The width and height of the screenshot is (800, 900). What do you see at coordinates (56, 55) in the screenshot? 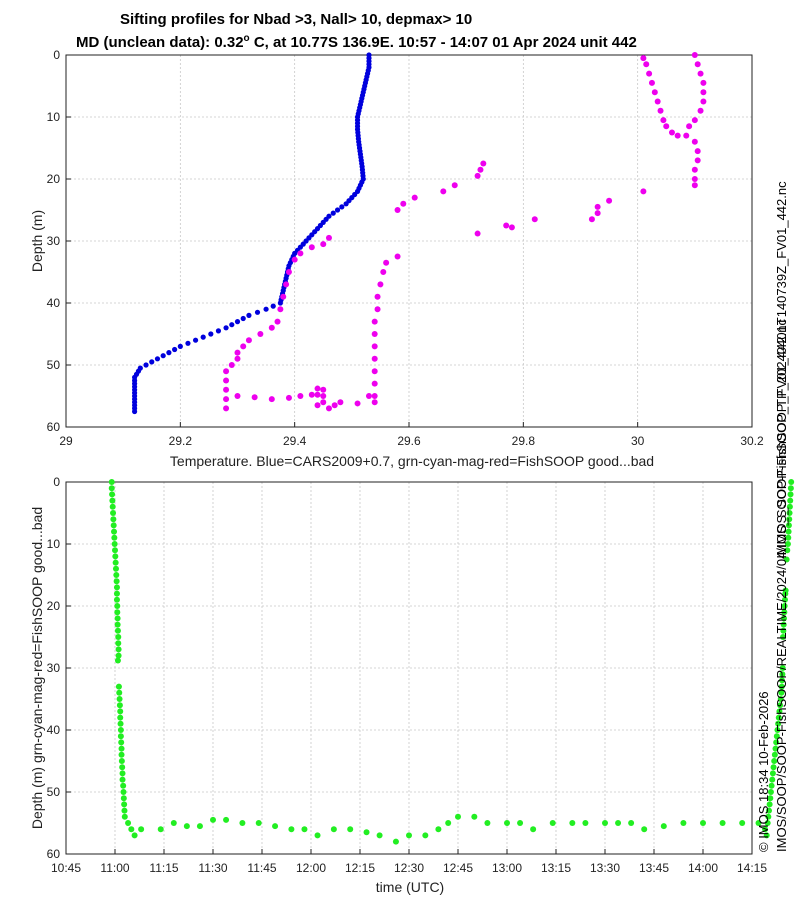
I see `top-y-tick-label: 0` at bounding box center [56, 55].